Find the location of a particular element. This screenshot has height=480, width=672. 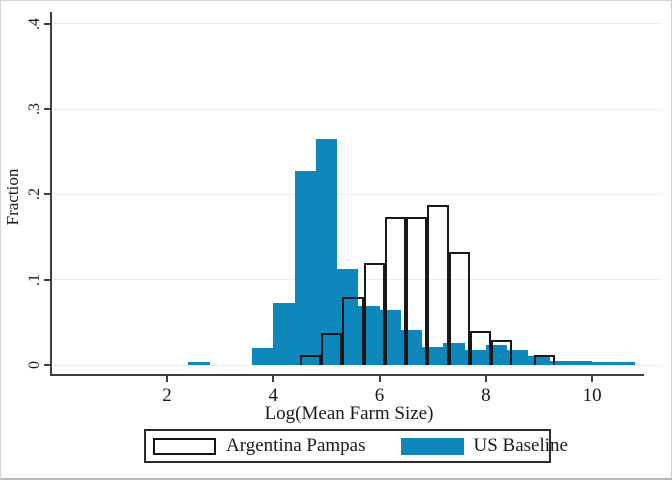

legend-box: Argentina Pampas US Baseline is located at coordinates (356, 446).